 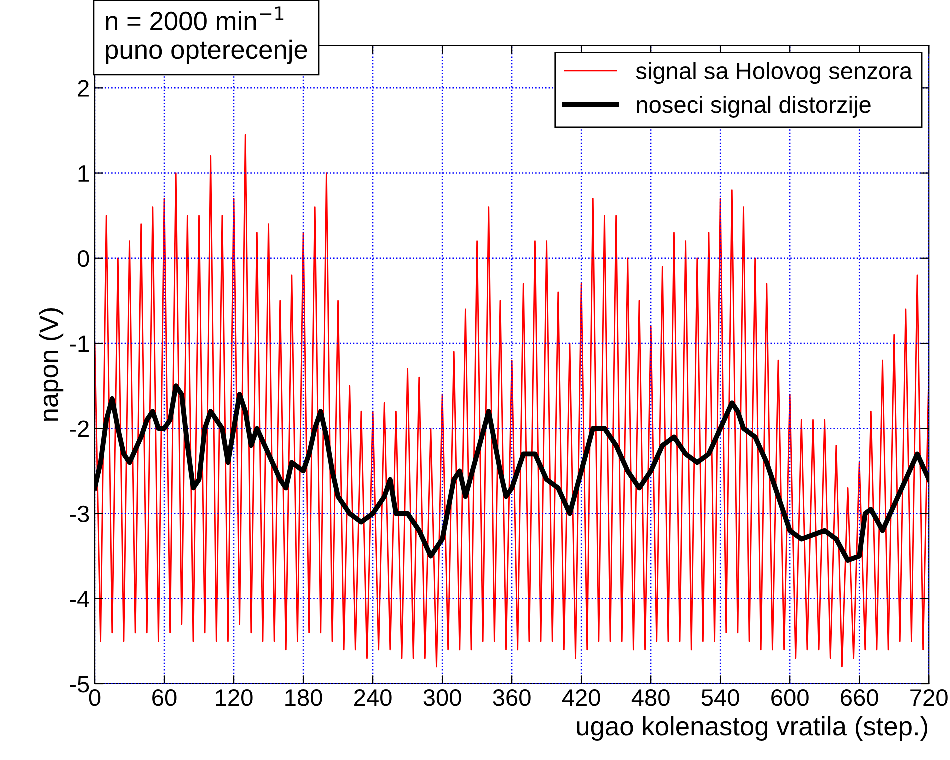 I want to click on x-tick-label: 0, so click(x=95, y=697).